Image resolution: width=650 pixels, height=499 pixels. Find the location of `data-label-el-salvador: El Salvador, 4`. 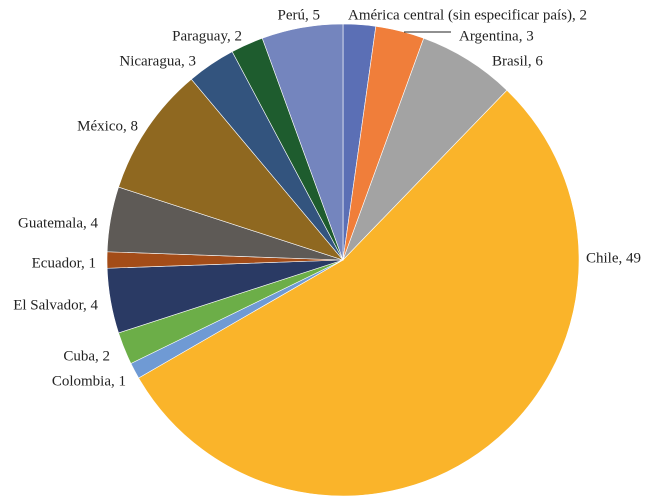

data-label-el-salvador: El Salvador, 4 is located at coordinates (55, 305).